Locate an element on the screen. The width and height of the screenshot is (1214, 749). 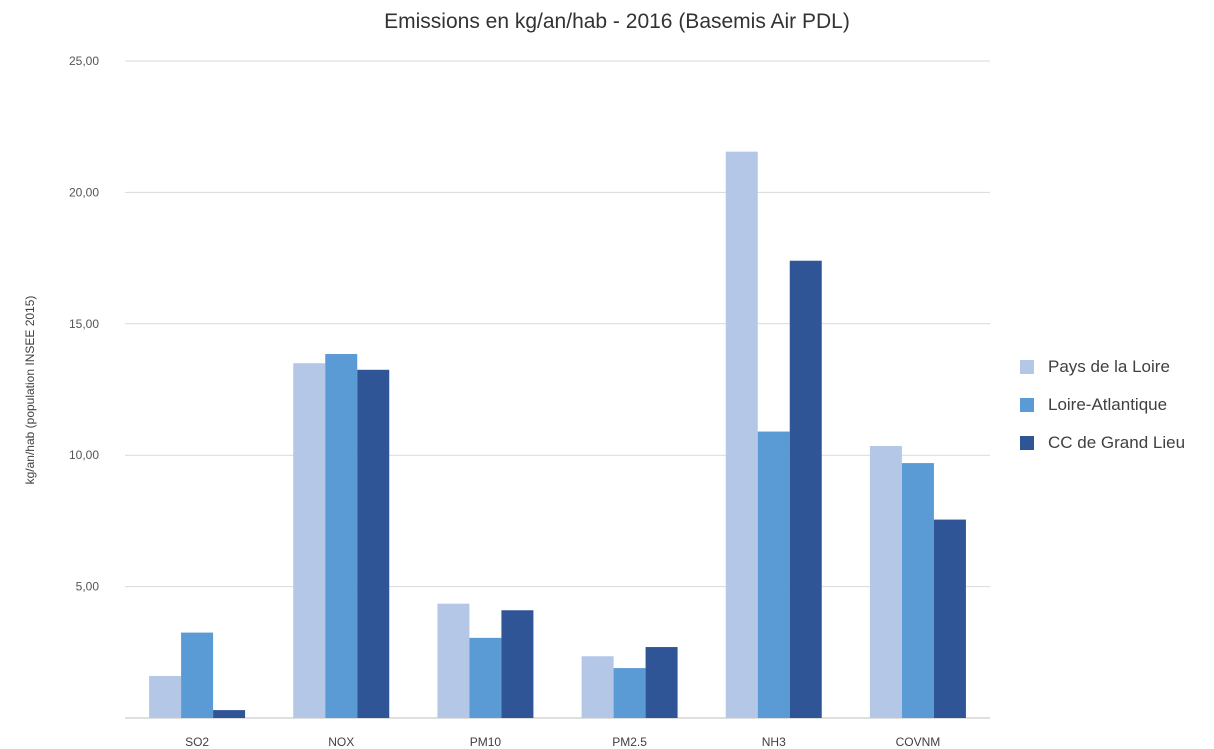
y-axis-ticks: 5,00 10,00 15,00 20,00 25,00 is located at coordinates (84, 324).